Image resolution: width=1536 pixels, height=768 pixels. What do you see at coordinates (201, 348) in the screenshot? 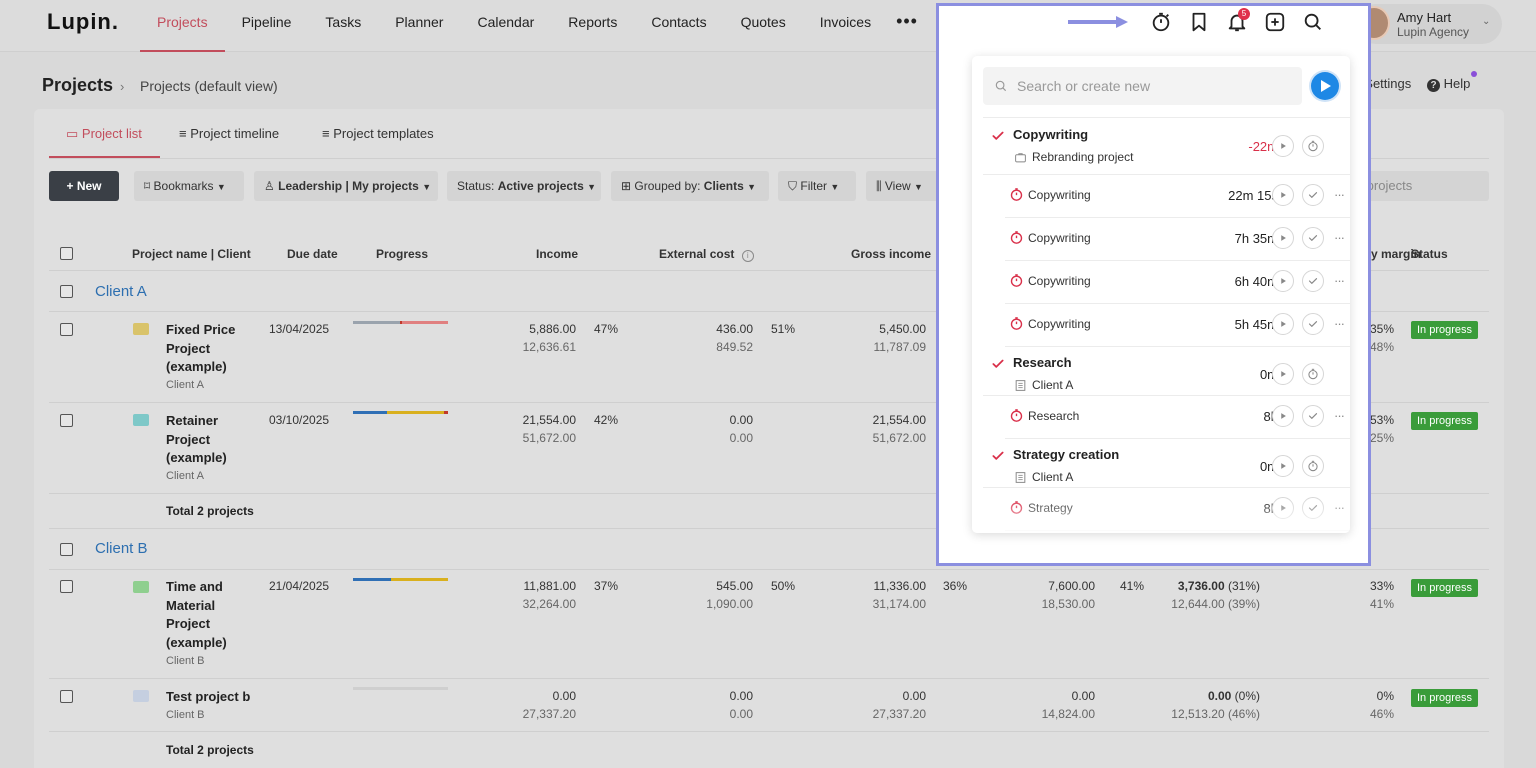
I see `project-name-link: Fixed Price Project (example)` at bounding box center [201, 348].